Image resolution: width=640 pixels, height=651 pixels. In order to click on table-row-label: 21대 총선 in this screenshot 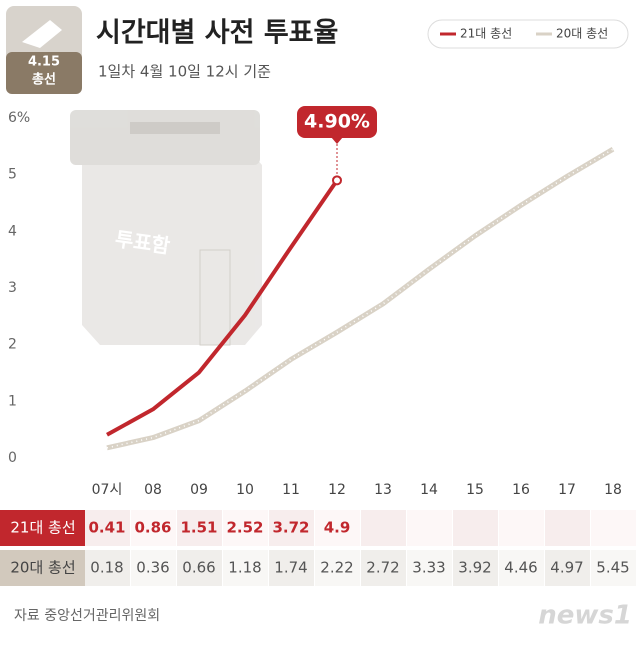, I will do `click(42, 528)`.